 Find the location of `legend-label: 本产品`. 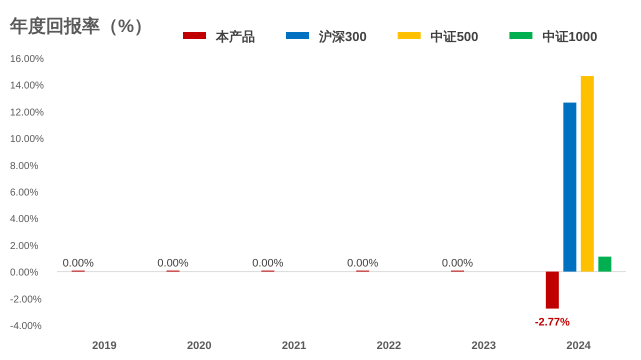

legend-label: 本产品 is located at coordinates (235, 36).